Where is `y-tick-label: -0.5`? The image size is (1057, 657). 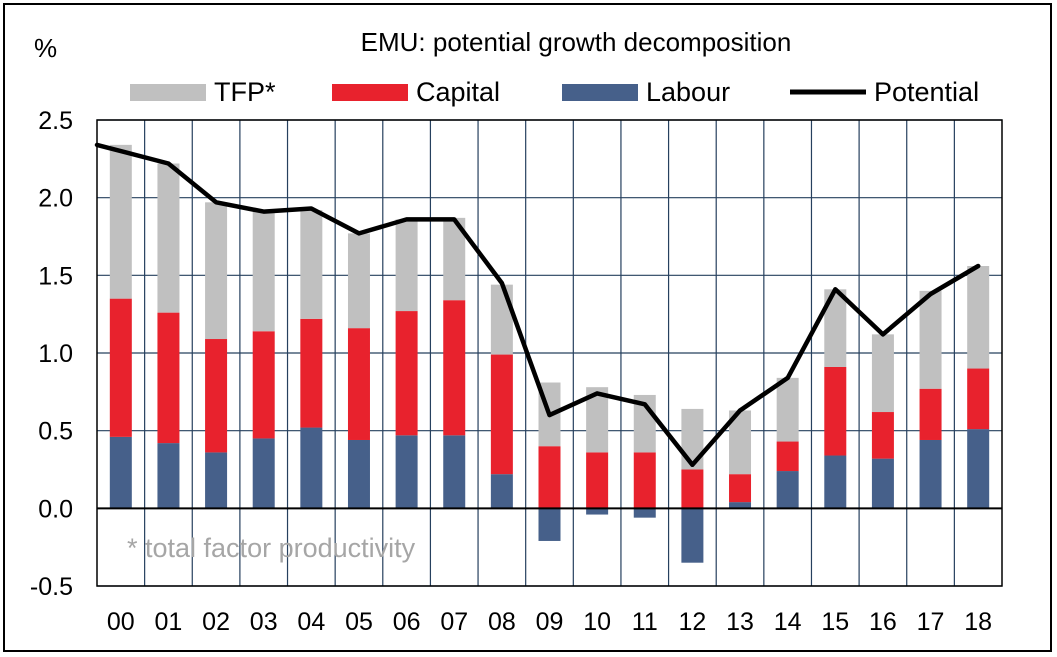 y-tick-label: -0.5 is located at coordinates (51, 587).